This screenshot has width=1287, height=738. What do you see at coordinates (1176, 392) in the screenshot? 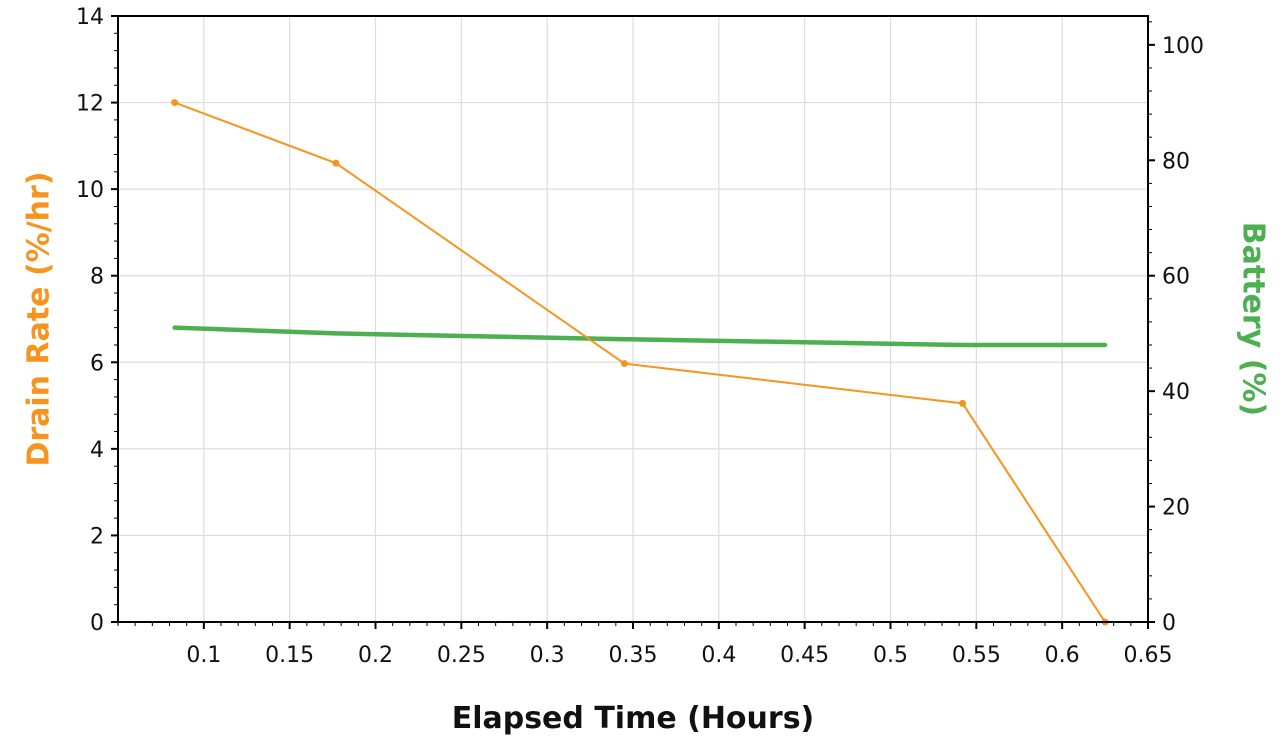
I see `y-right-tick-label: 40` at bounding box center [1176, 392].